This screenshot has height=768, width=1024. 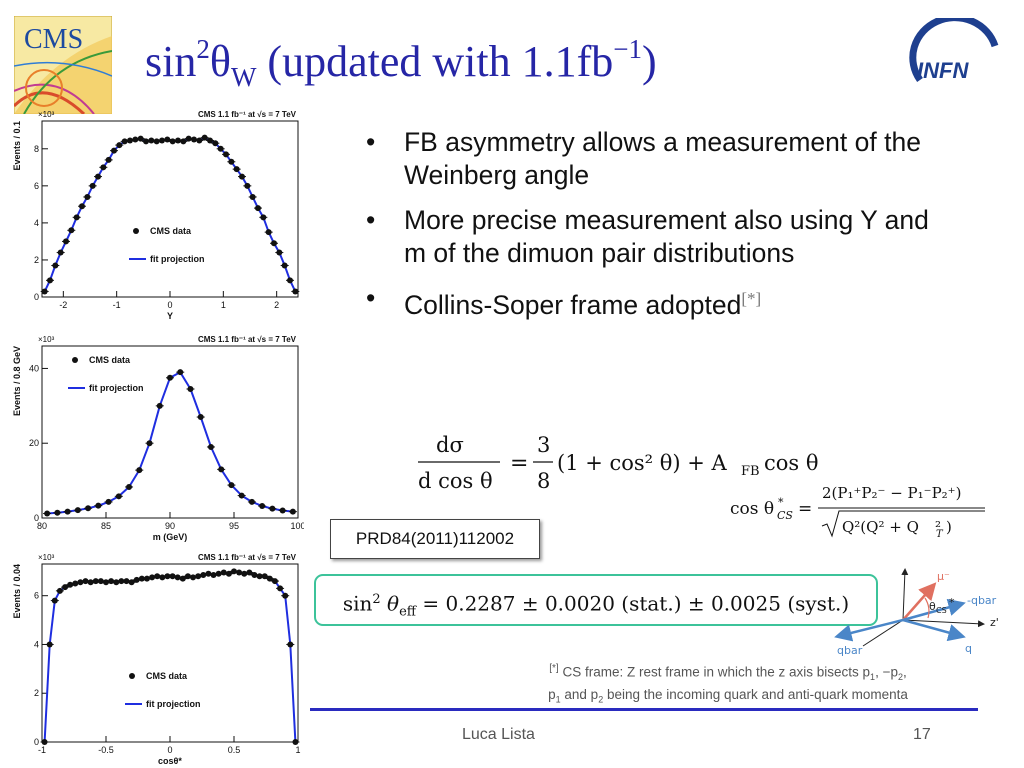 What do you see at coordinates (223, 305) in the screenshot?
I see `x-tick-label: 1` at bounding box center [223, 305].